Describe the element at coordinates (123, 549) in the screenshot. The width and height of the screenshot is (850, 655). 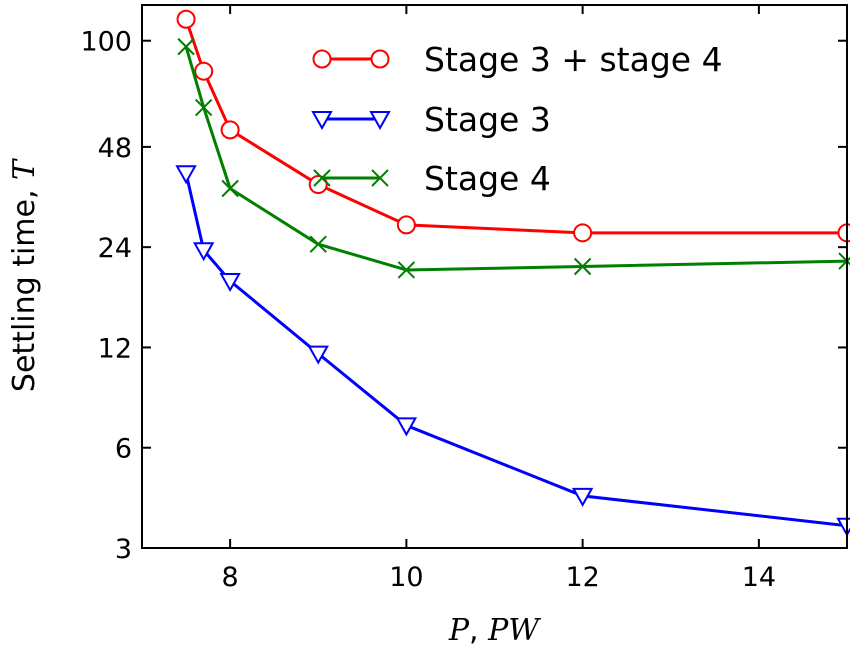
I see `y-tick-label: 3` at that location.